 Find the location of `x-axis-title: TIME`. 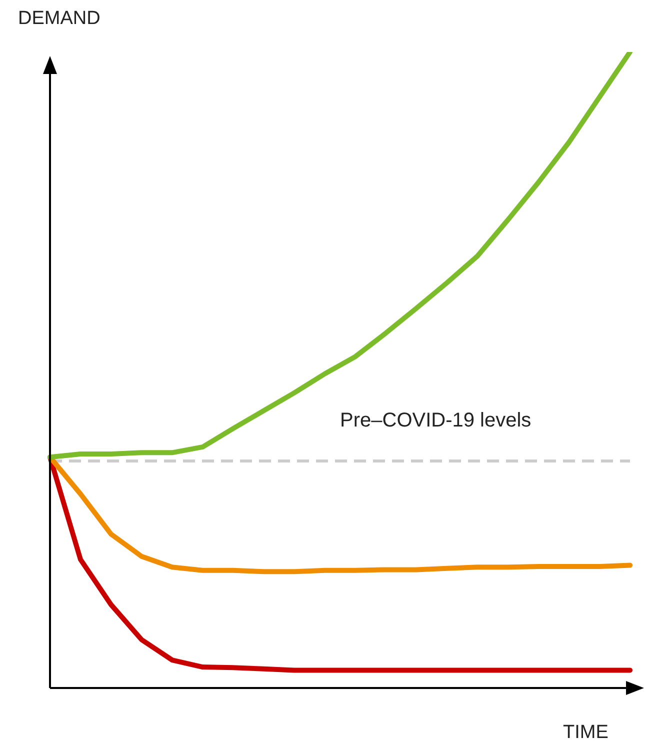

x-axis-title: TIME is located at coordinates (585, 733).